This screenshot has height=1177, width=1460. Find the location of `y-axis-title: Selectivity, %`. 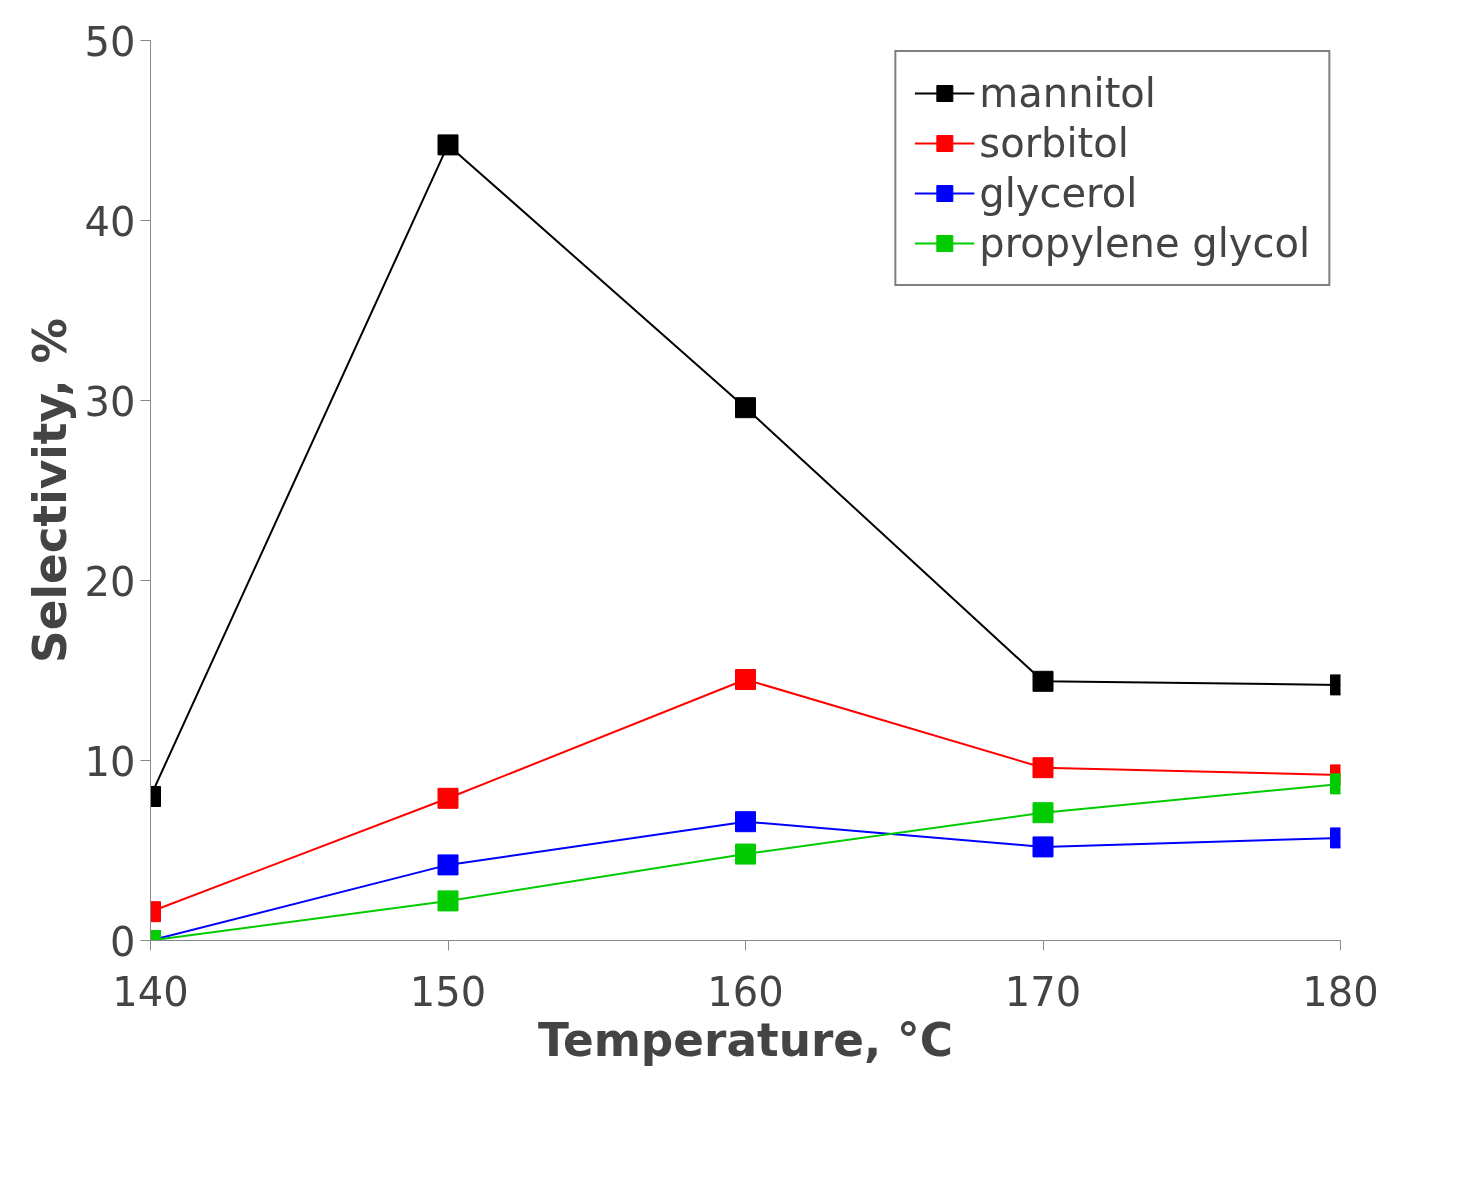

y-axis-title: Selectivity, % is located at coordinates (50, 490).